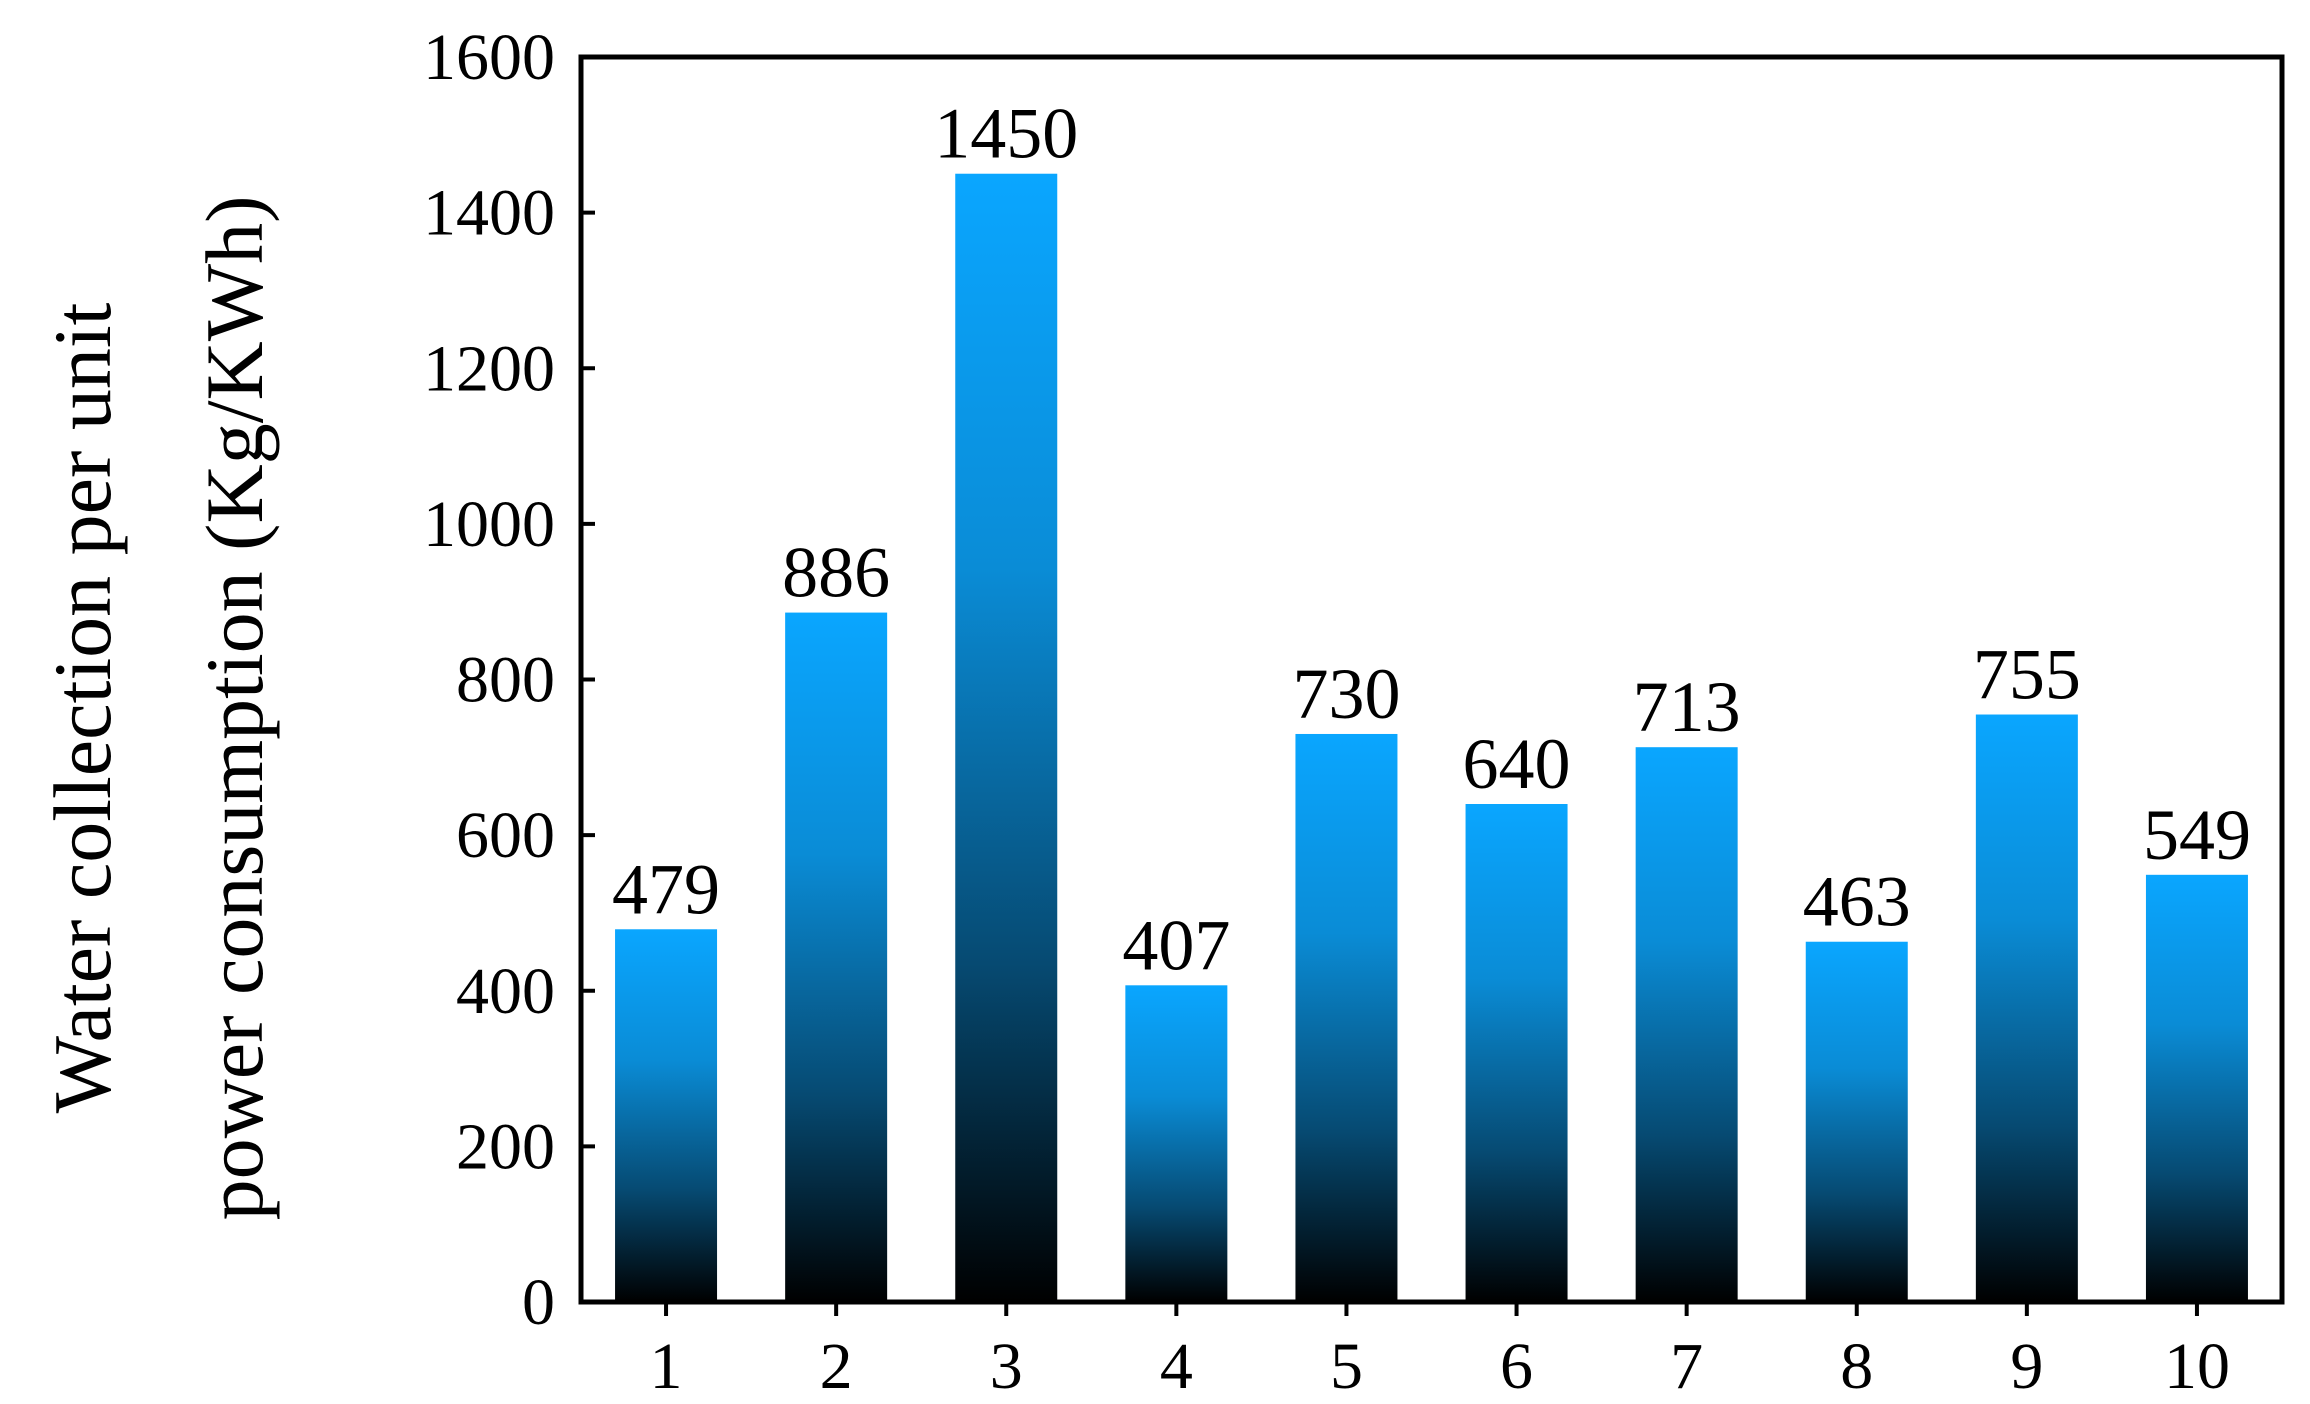  What do you see at coordinates (1440, 1352) in the screenshot?
I see `x-axis-ticks: 1 2 3 4 5 6 7 8 9 10` at bounding box center [1440, 1352].